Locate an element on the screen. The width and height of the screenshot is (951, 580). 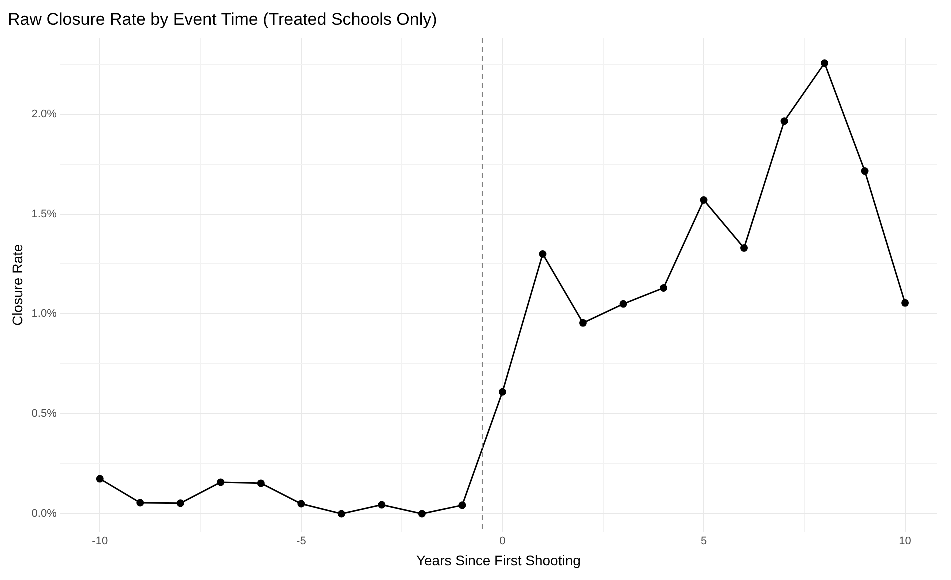
y-tick-label: 1.0% is located at coordinates (45, 314).